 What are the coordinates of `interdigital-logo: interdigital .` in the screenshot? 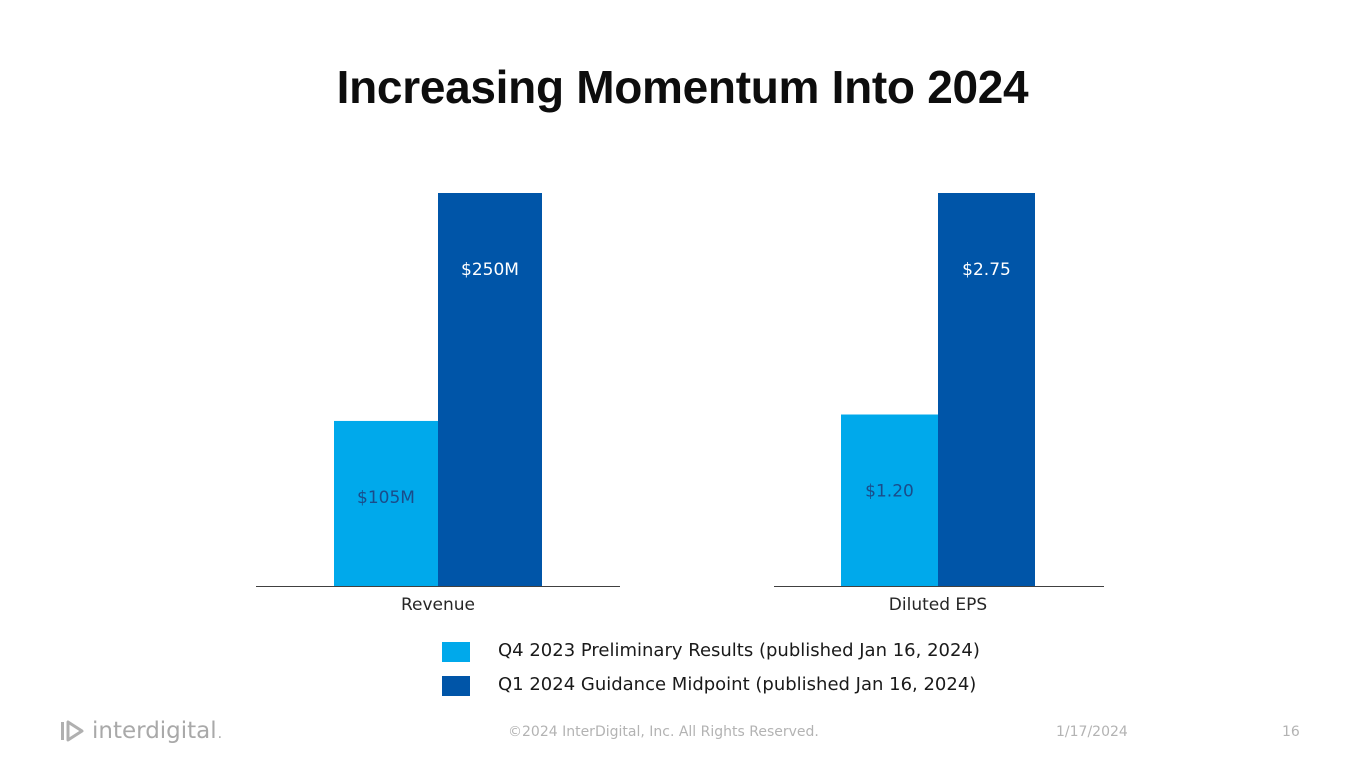 It's located at (141, 731).